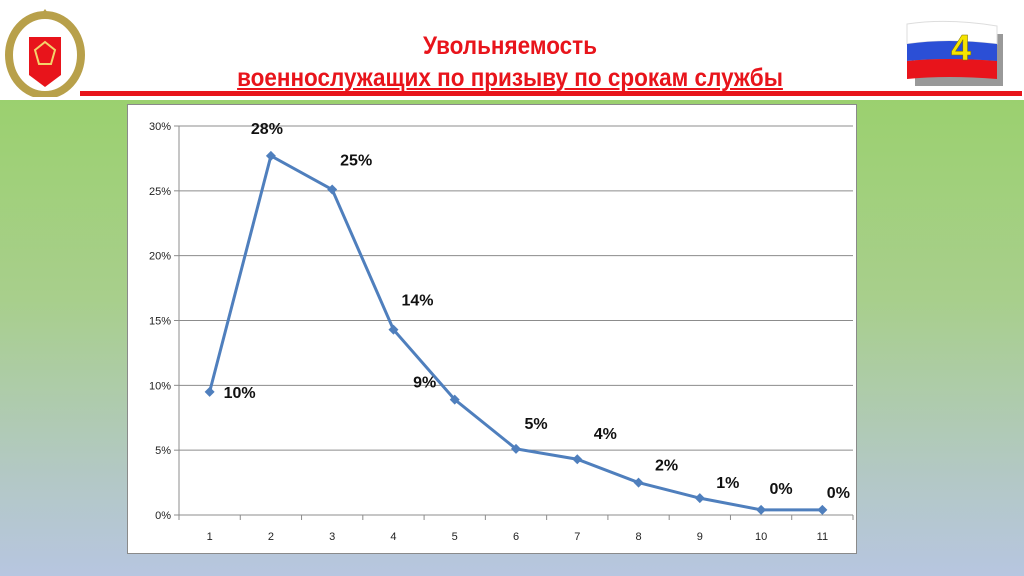  What do you see at coordinates (267, 129) in the screenshot?
I see `data-label: 28%` at bounding box center [267, 129].